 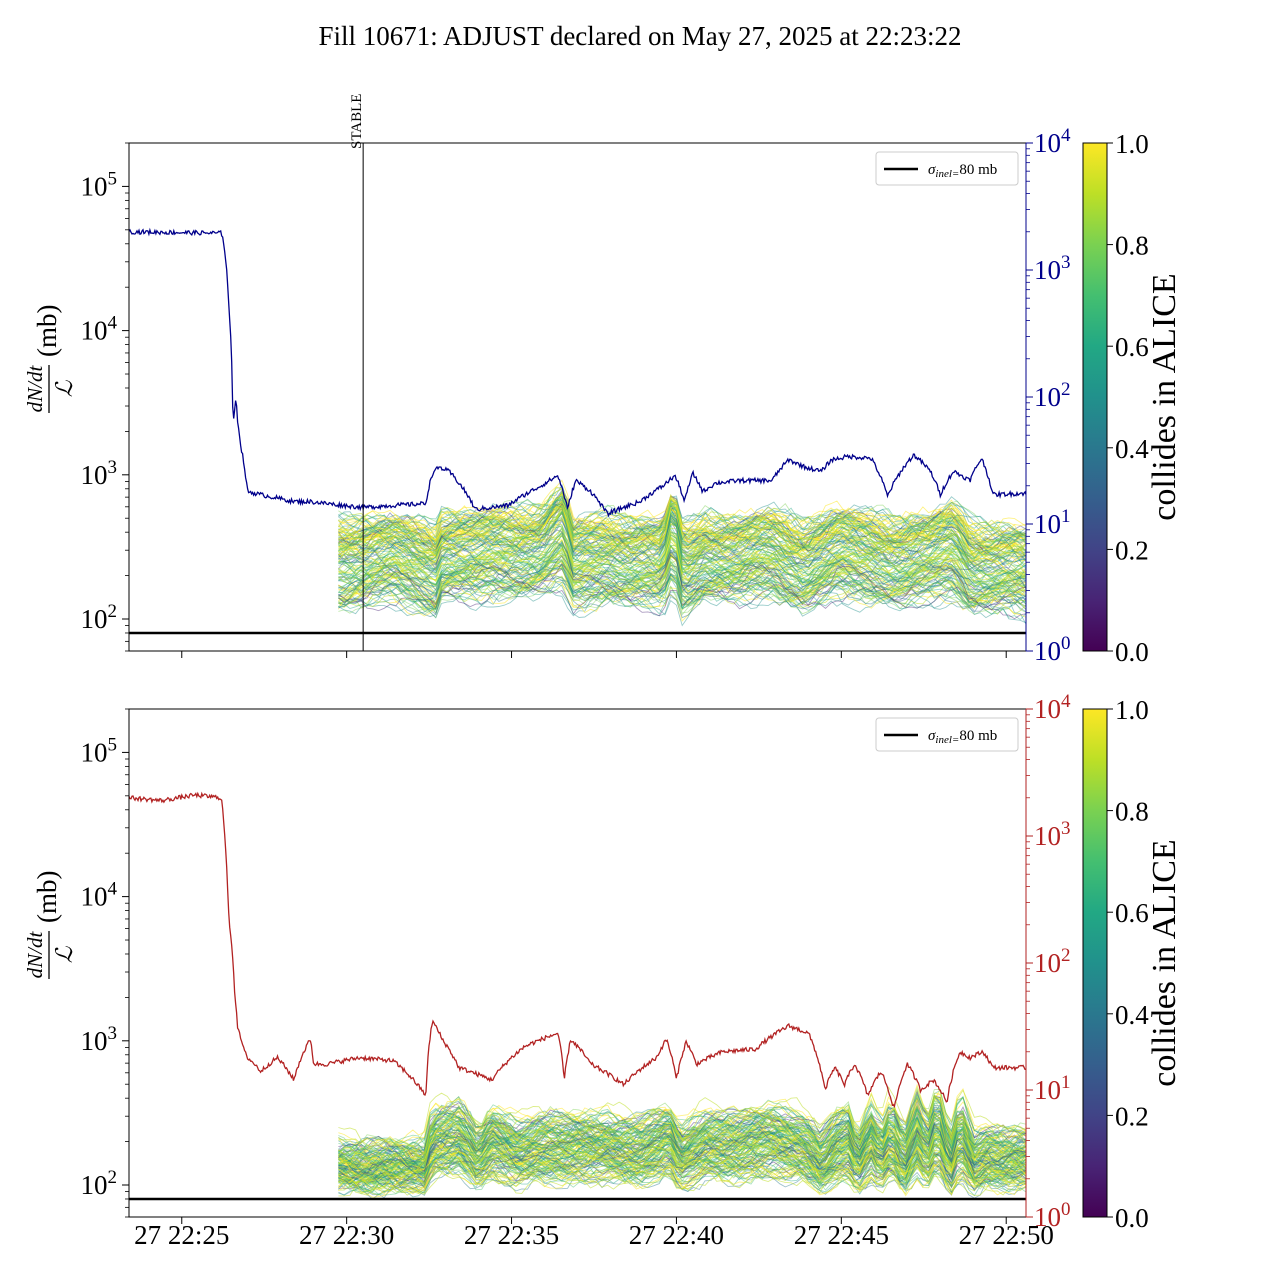 What do you see at coordinates (676, 1235) in the screenshot?
I see `x-tick-label: 27 22:40` at bounding box center [676, 1235].